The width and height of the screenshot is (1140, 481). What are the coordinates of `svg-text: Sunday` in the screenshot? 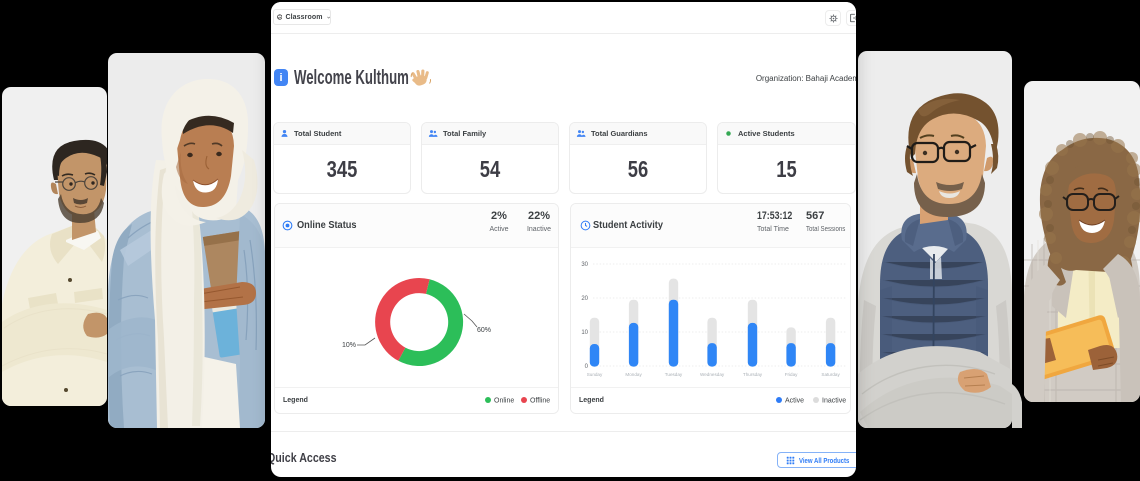 It's located at (595, 374).